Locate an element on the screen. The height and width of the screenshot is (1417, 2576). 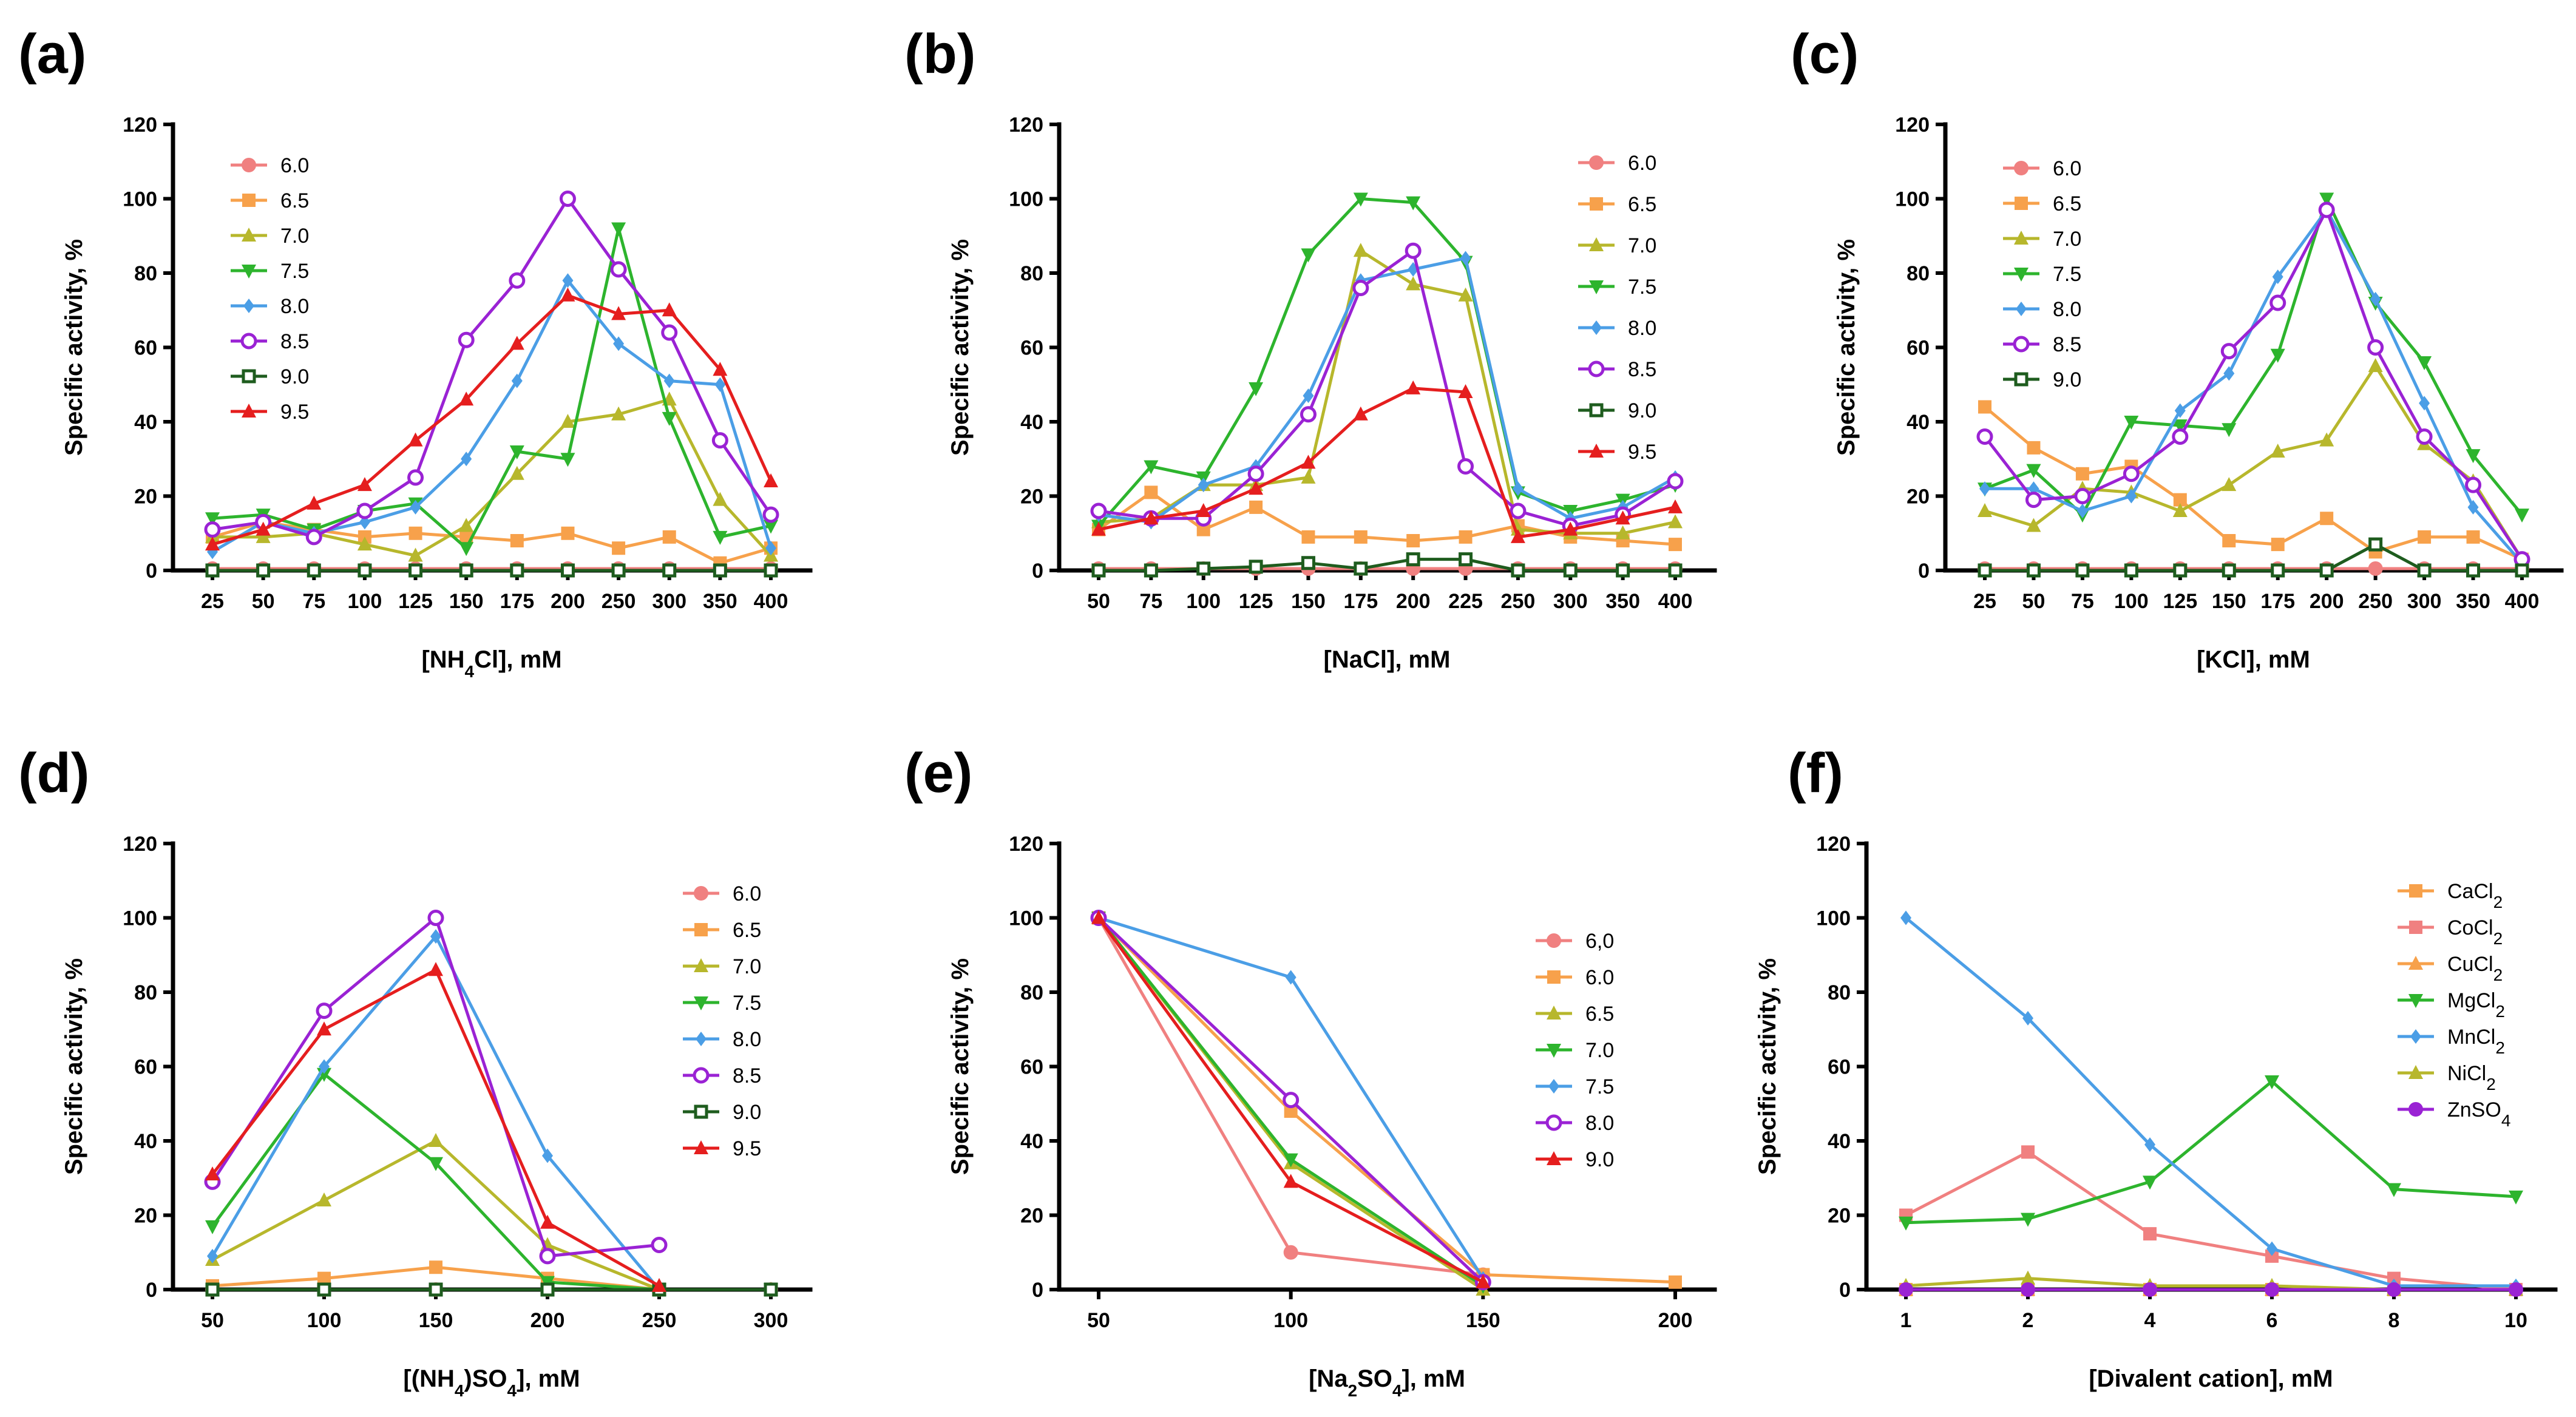
panel-letter: (f) is located at coordinates (1816, 773).